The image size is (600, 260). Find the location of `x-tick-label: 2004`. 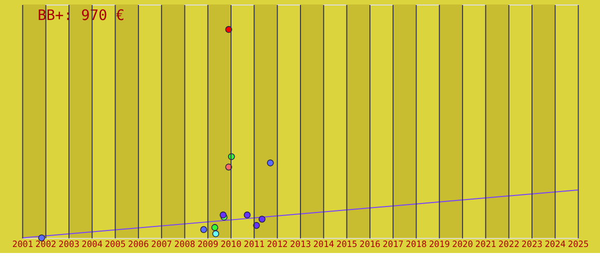

x-tick-label: 2004 is located at coordinates (92, 245).